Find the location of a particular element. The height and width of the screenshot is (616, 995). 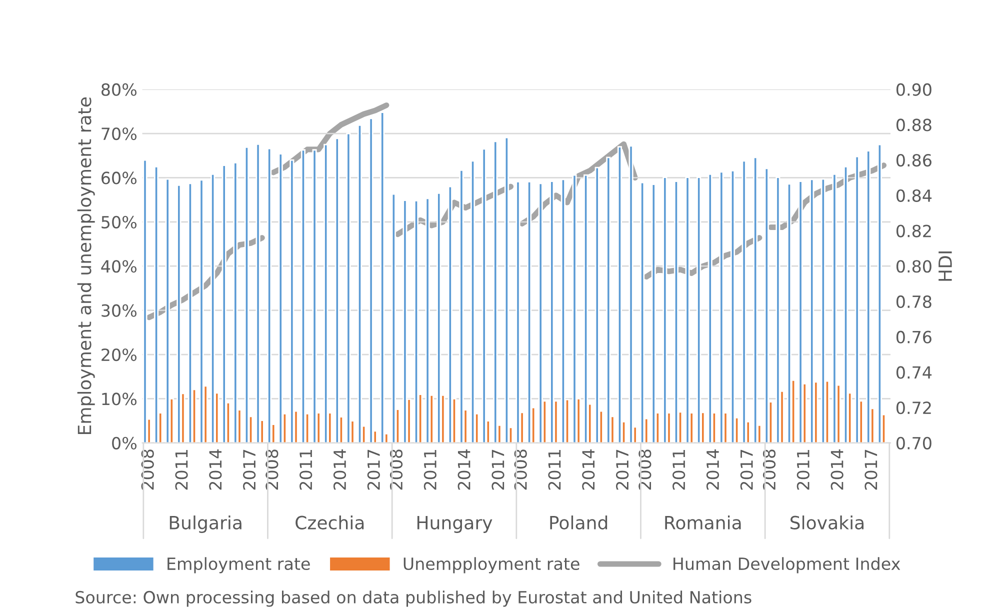

x-tick-label: 2008 is located at coordinates (645, 470).